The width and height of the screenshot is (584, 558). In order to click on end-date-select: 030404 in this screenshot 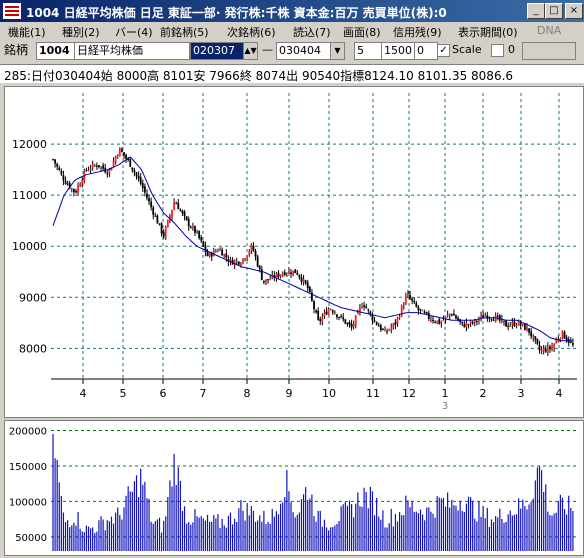, I will do `click(305, 51)`.